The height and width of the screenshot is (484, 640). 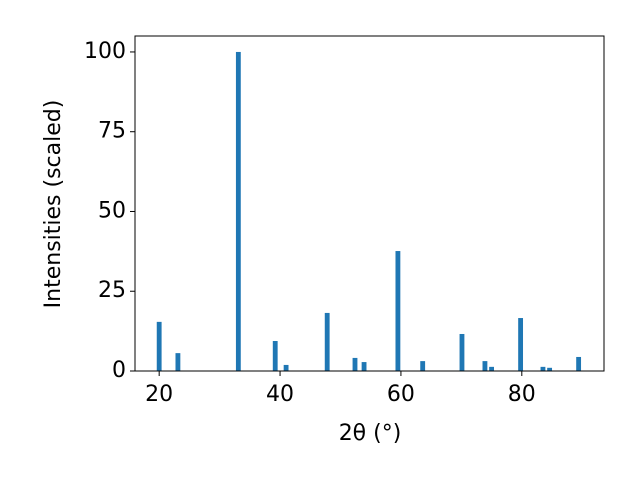 What do you see at coordinates (401, 394) in the screenshot?
I see `x-tick-label: 60` at bounding box center [401, 394].